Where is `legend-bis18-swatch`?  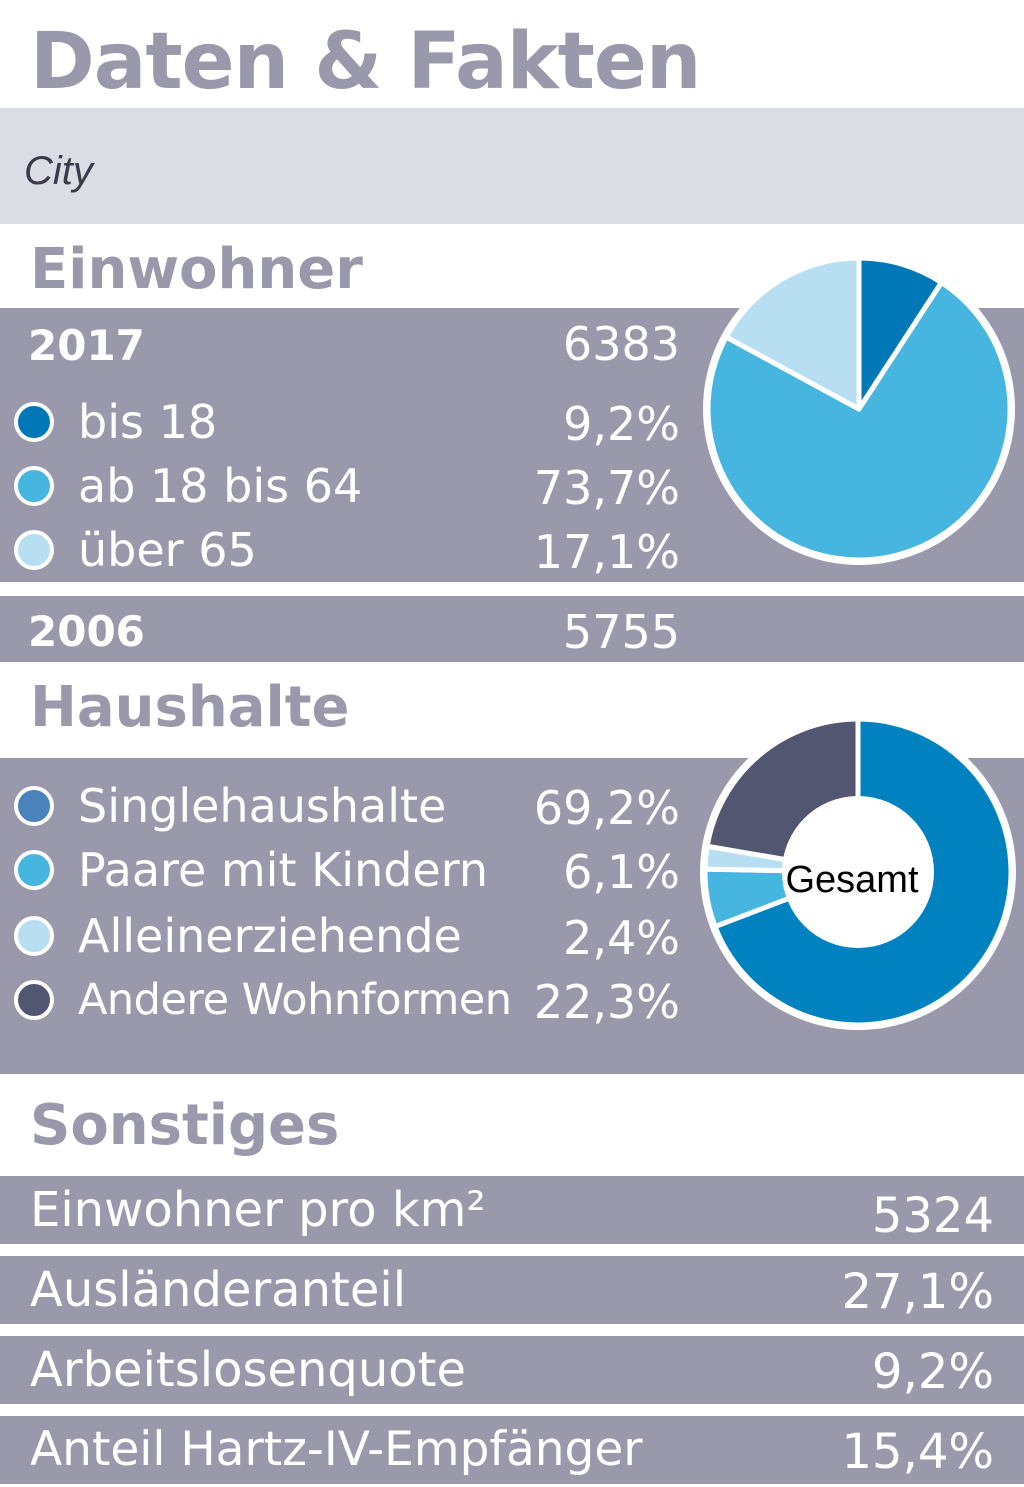
legend-bis18-swatch is located at coordinates (34, 422).